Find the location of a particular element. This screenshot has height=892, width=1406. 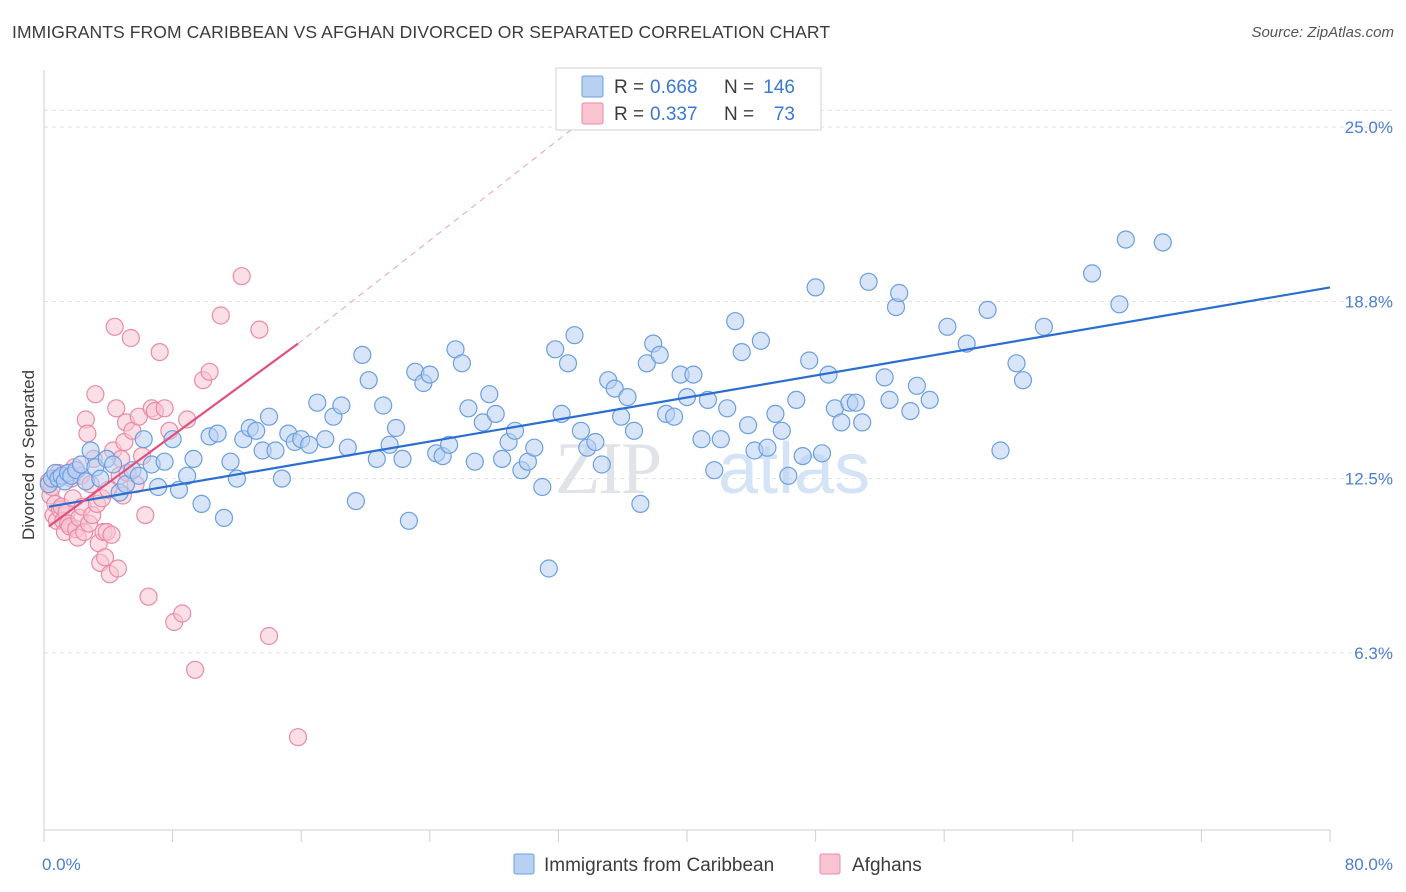

y-tick-labels: 6.3% 12.5% 18.8% 25.0% is located at coordinates (1369, 390).